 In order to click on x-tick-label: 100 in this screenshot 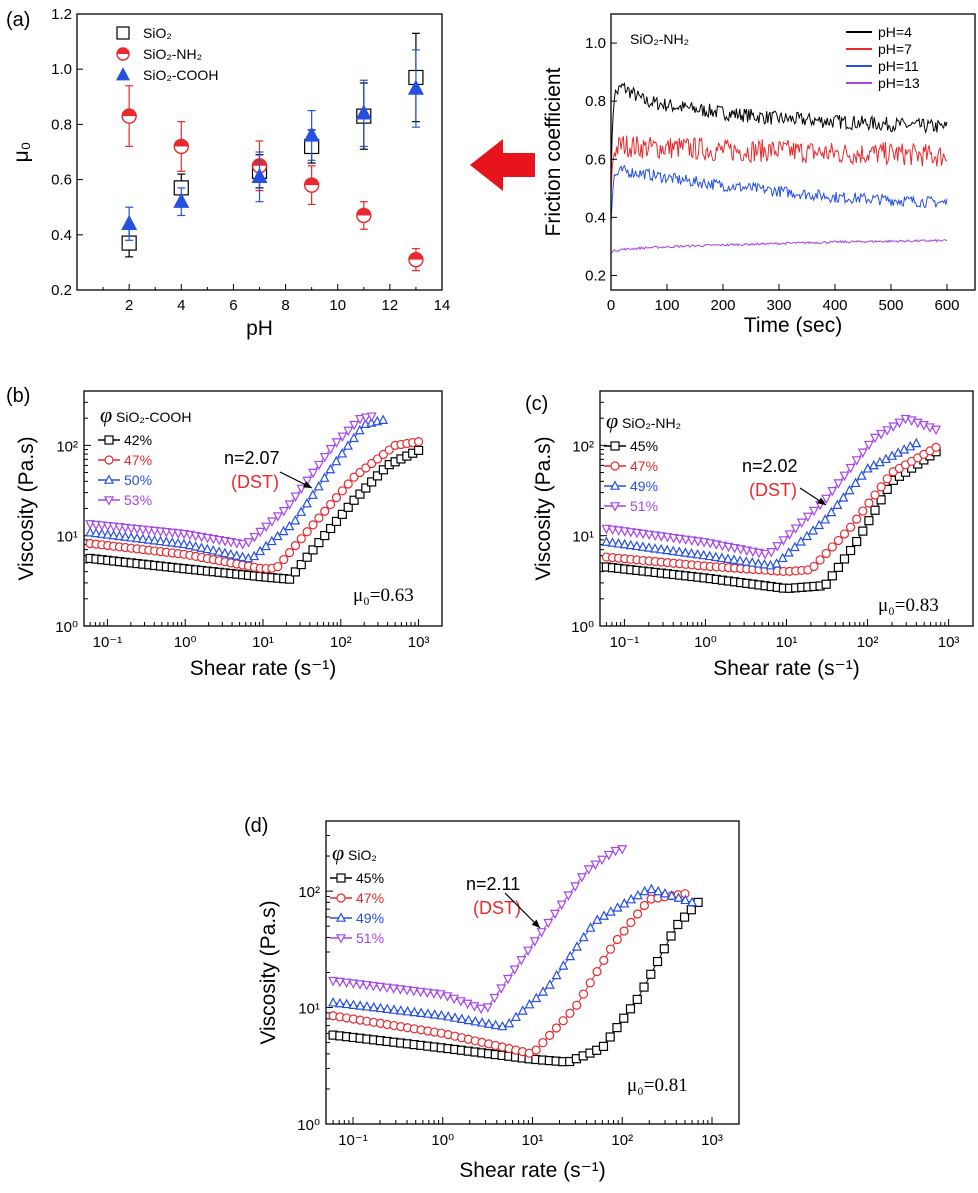, I will do `click(666, 305)`.